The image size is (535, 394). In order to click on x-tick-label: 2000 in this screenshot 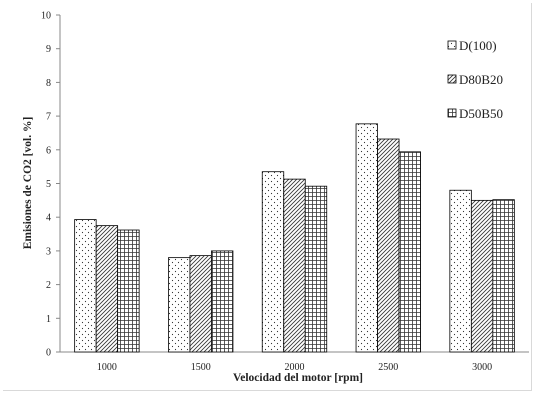, I will do `click(295, 367)`.